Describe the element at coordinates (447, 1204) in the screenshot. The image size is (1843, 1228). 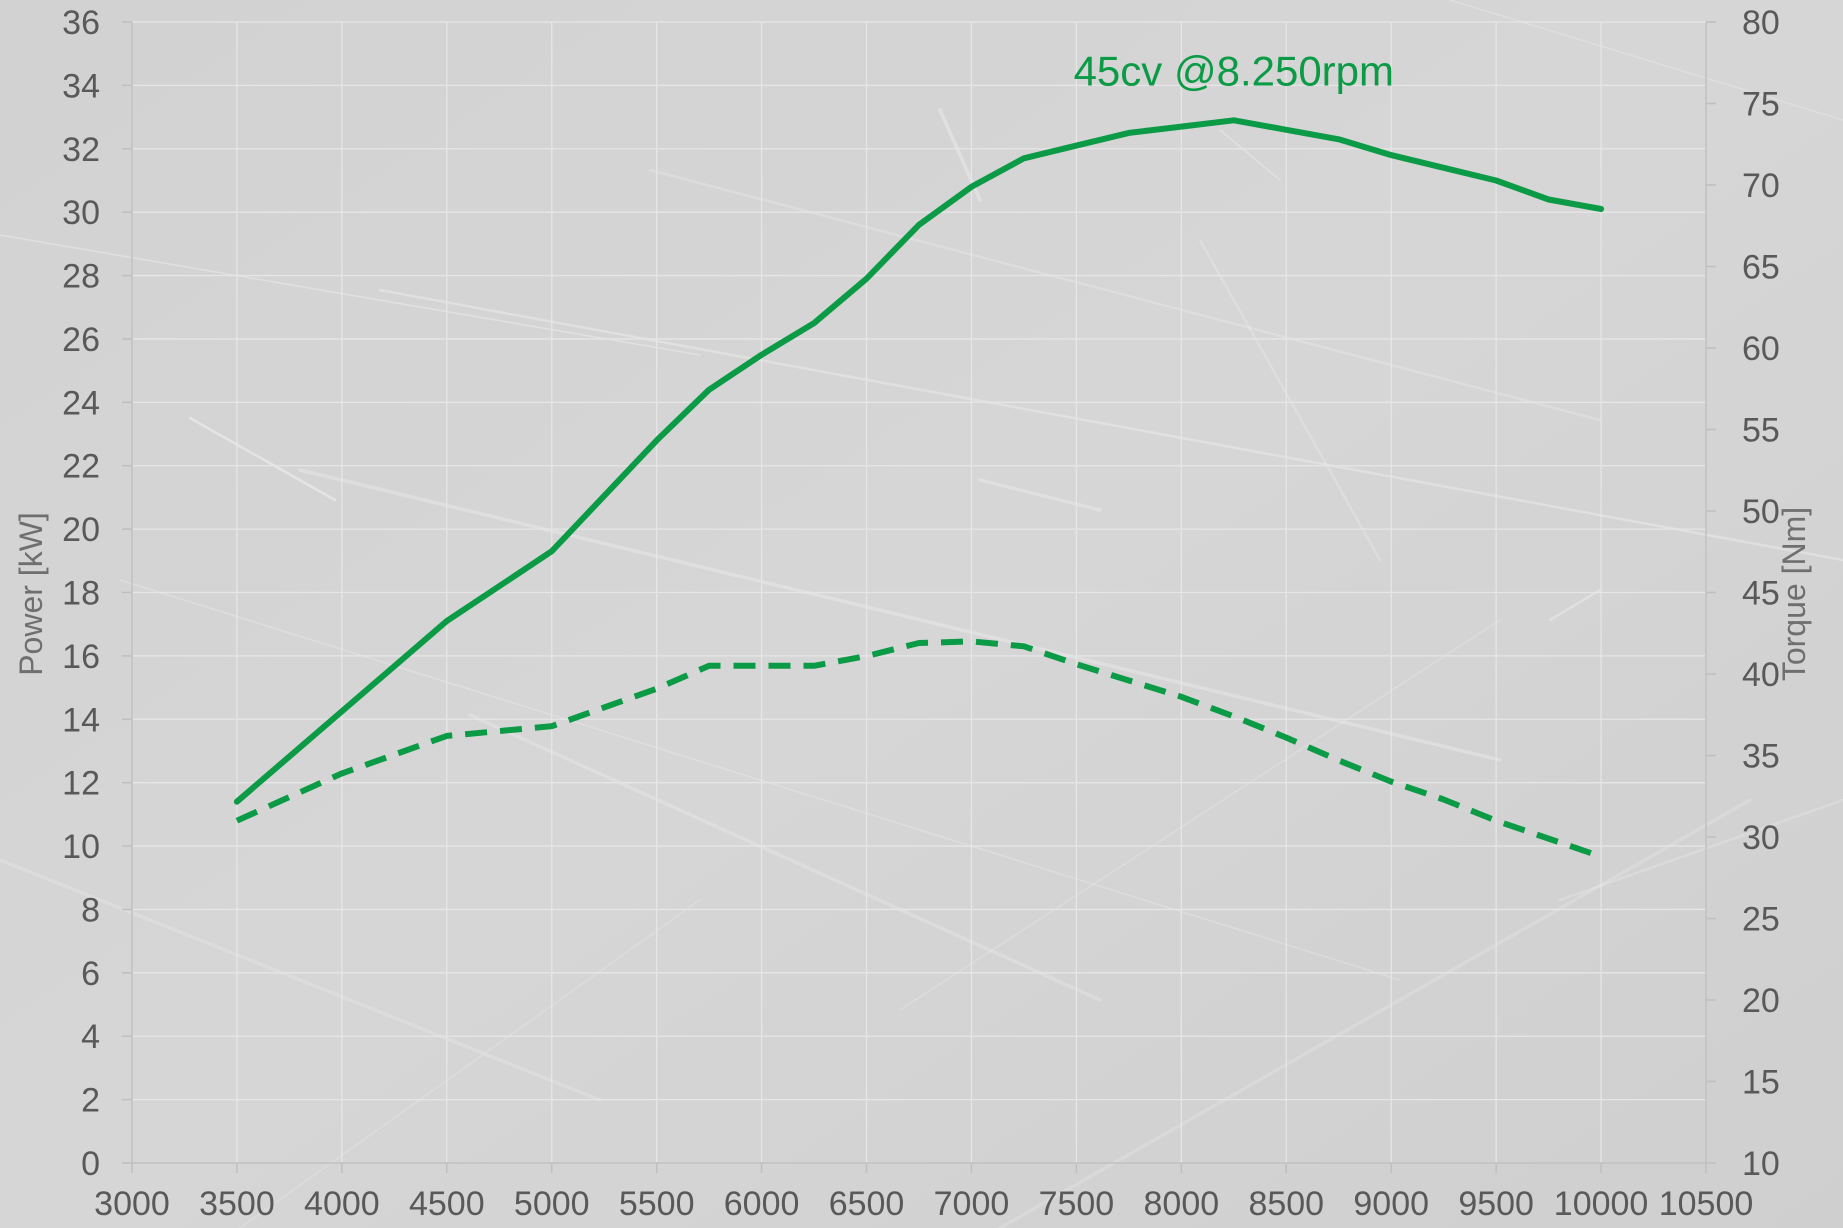
I see `x-tick-label: 4500` at that location.